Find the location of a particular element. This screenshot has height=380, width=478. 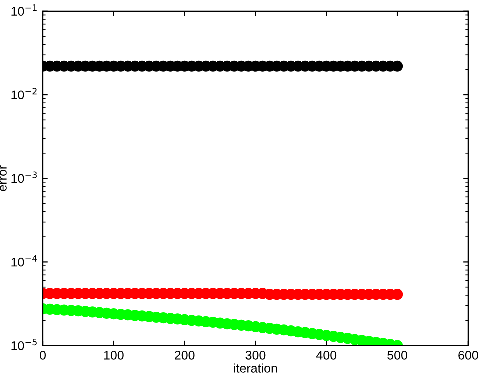

x-tick-label: 0 is located at coordinates (43, 355).